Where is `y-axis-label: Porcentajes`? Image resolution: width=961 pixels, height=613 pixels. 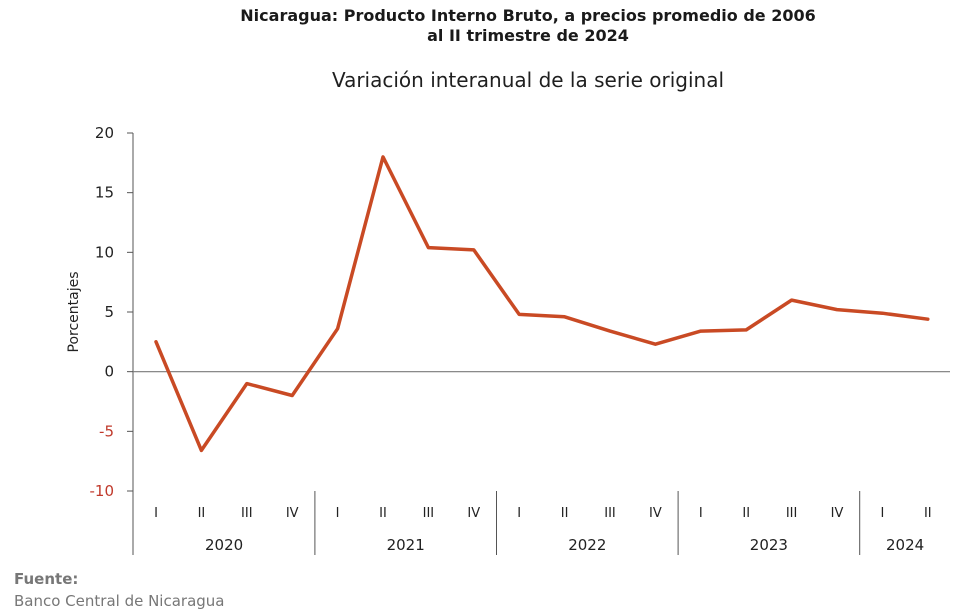 y-axis-label: Porcentajes is located at coordinates (74, 311).